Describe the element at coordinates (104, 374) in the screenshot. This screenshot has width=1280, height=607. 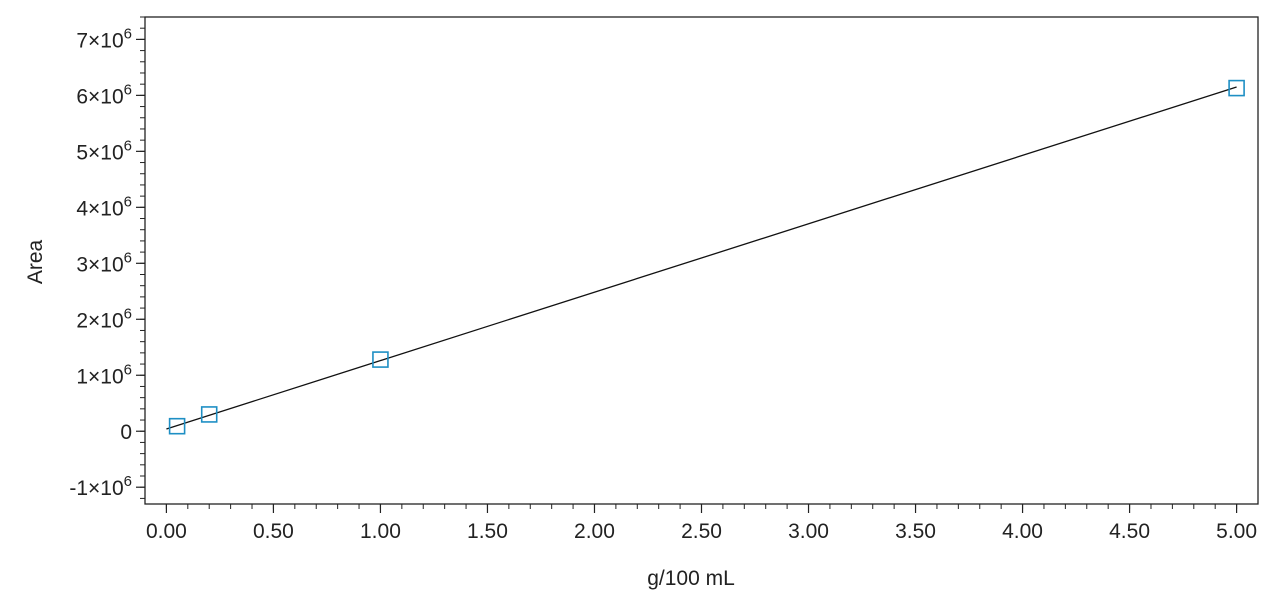
I see `y-tick-label: 1×10⁶` at that location.